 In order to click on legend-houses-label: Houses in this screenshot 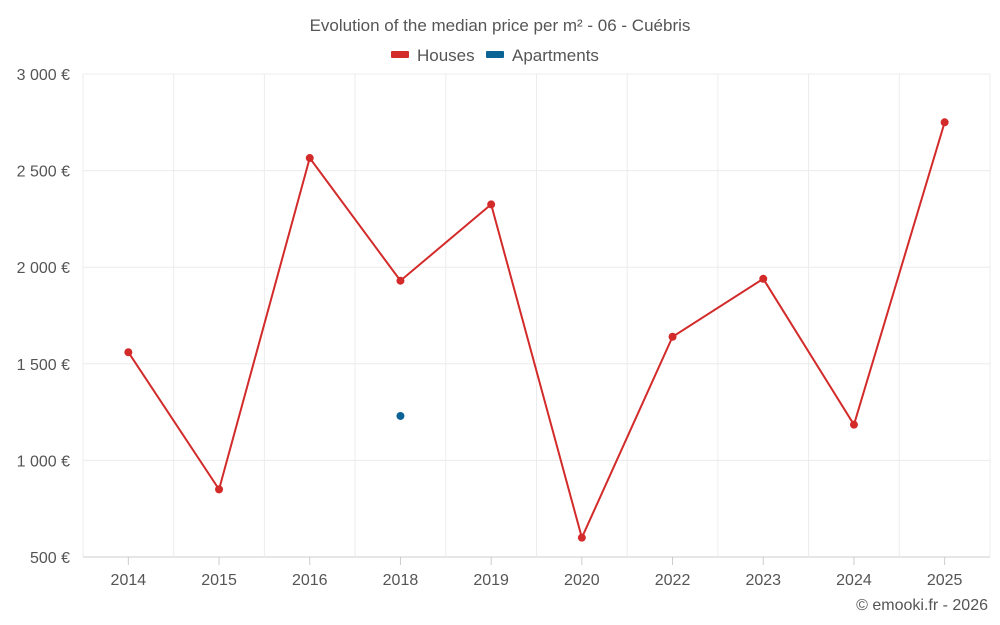, I will do `click(446, 55)`.